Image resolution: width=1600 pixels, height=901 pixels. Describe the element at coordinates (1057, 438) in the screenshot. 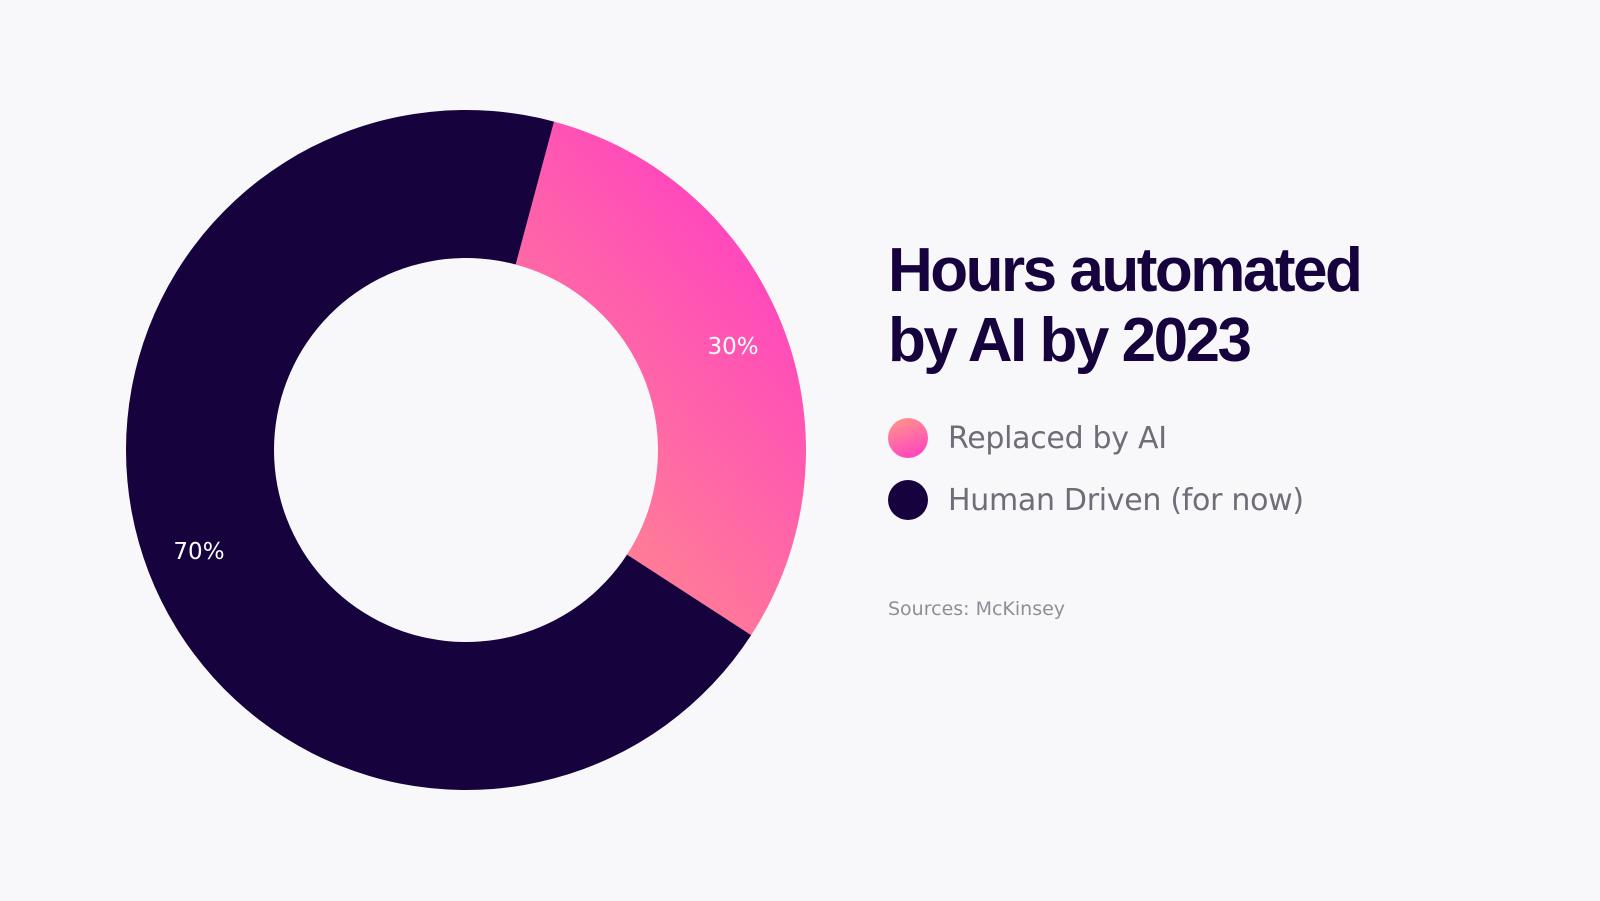

I see `legend-label-replaced-by-ai: Replaced by AI` at that location.